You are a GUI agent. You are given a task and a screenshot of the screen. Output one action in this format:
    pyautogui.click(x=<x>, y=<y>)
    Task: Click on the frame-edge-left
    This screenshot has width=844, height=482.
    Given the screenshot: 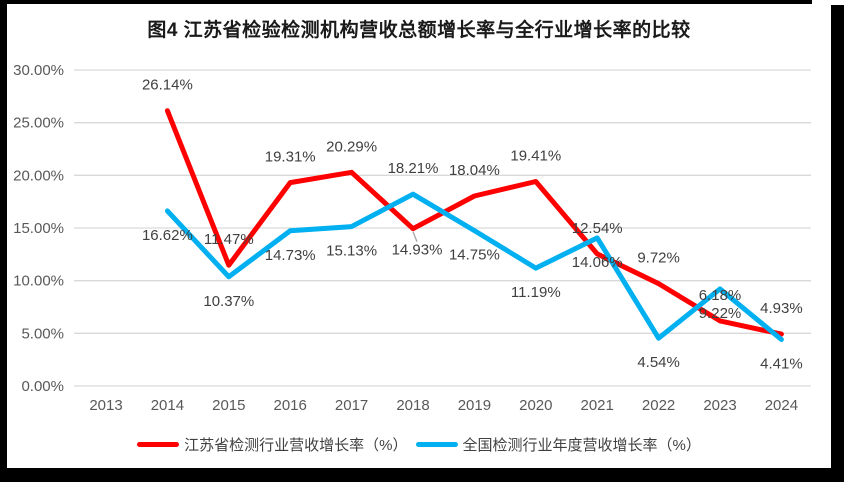 What is the action you would take?
    pyautogui.click(x=3, y=235)
    